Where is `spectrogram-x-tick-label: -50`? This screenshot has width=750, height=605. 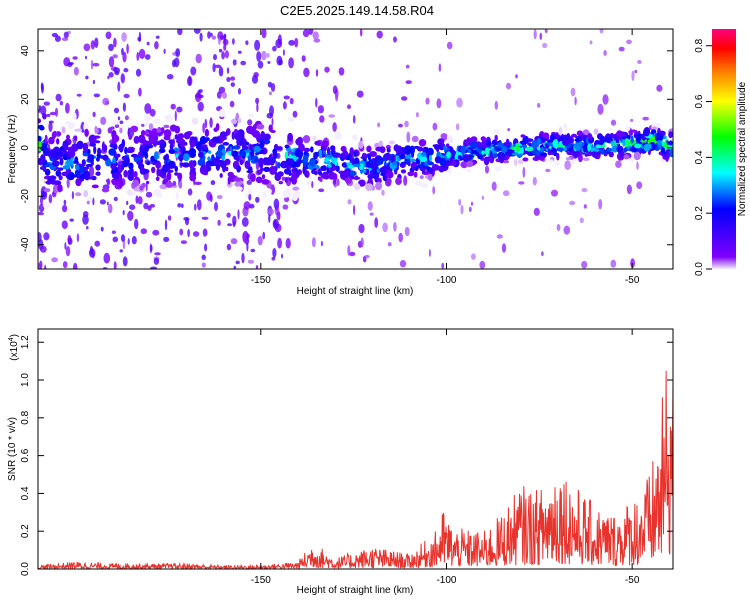 spectrogram-x-tick-label: -50 is located at coordinates (632, 280).